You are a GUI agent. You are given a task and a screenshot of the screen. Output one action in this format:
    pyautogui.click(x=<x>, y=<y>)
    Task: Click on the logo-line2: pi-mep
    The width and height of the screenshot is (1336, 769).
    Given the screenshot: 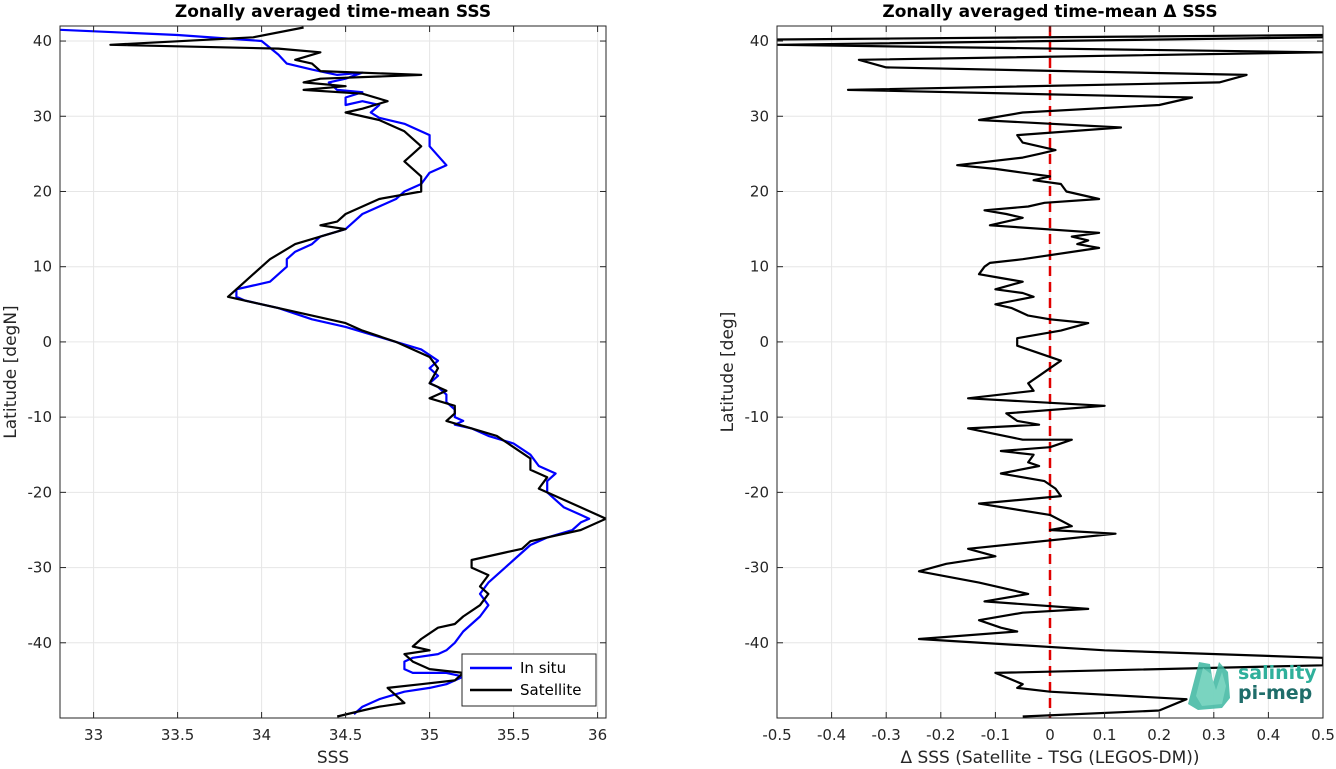 What is the action you would take?
    pyautogui.click(x=1275, y=693)
    